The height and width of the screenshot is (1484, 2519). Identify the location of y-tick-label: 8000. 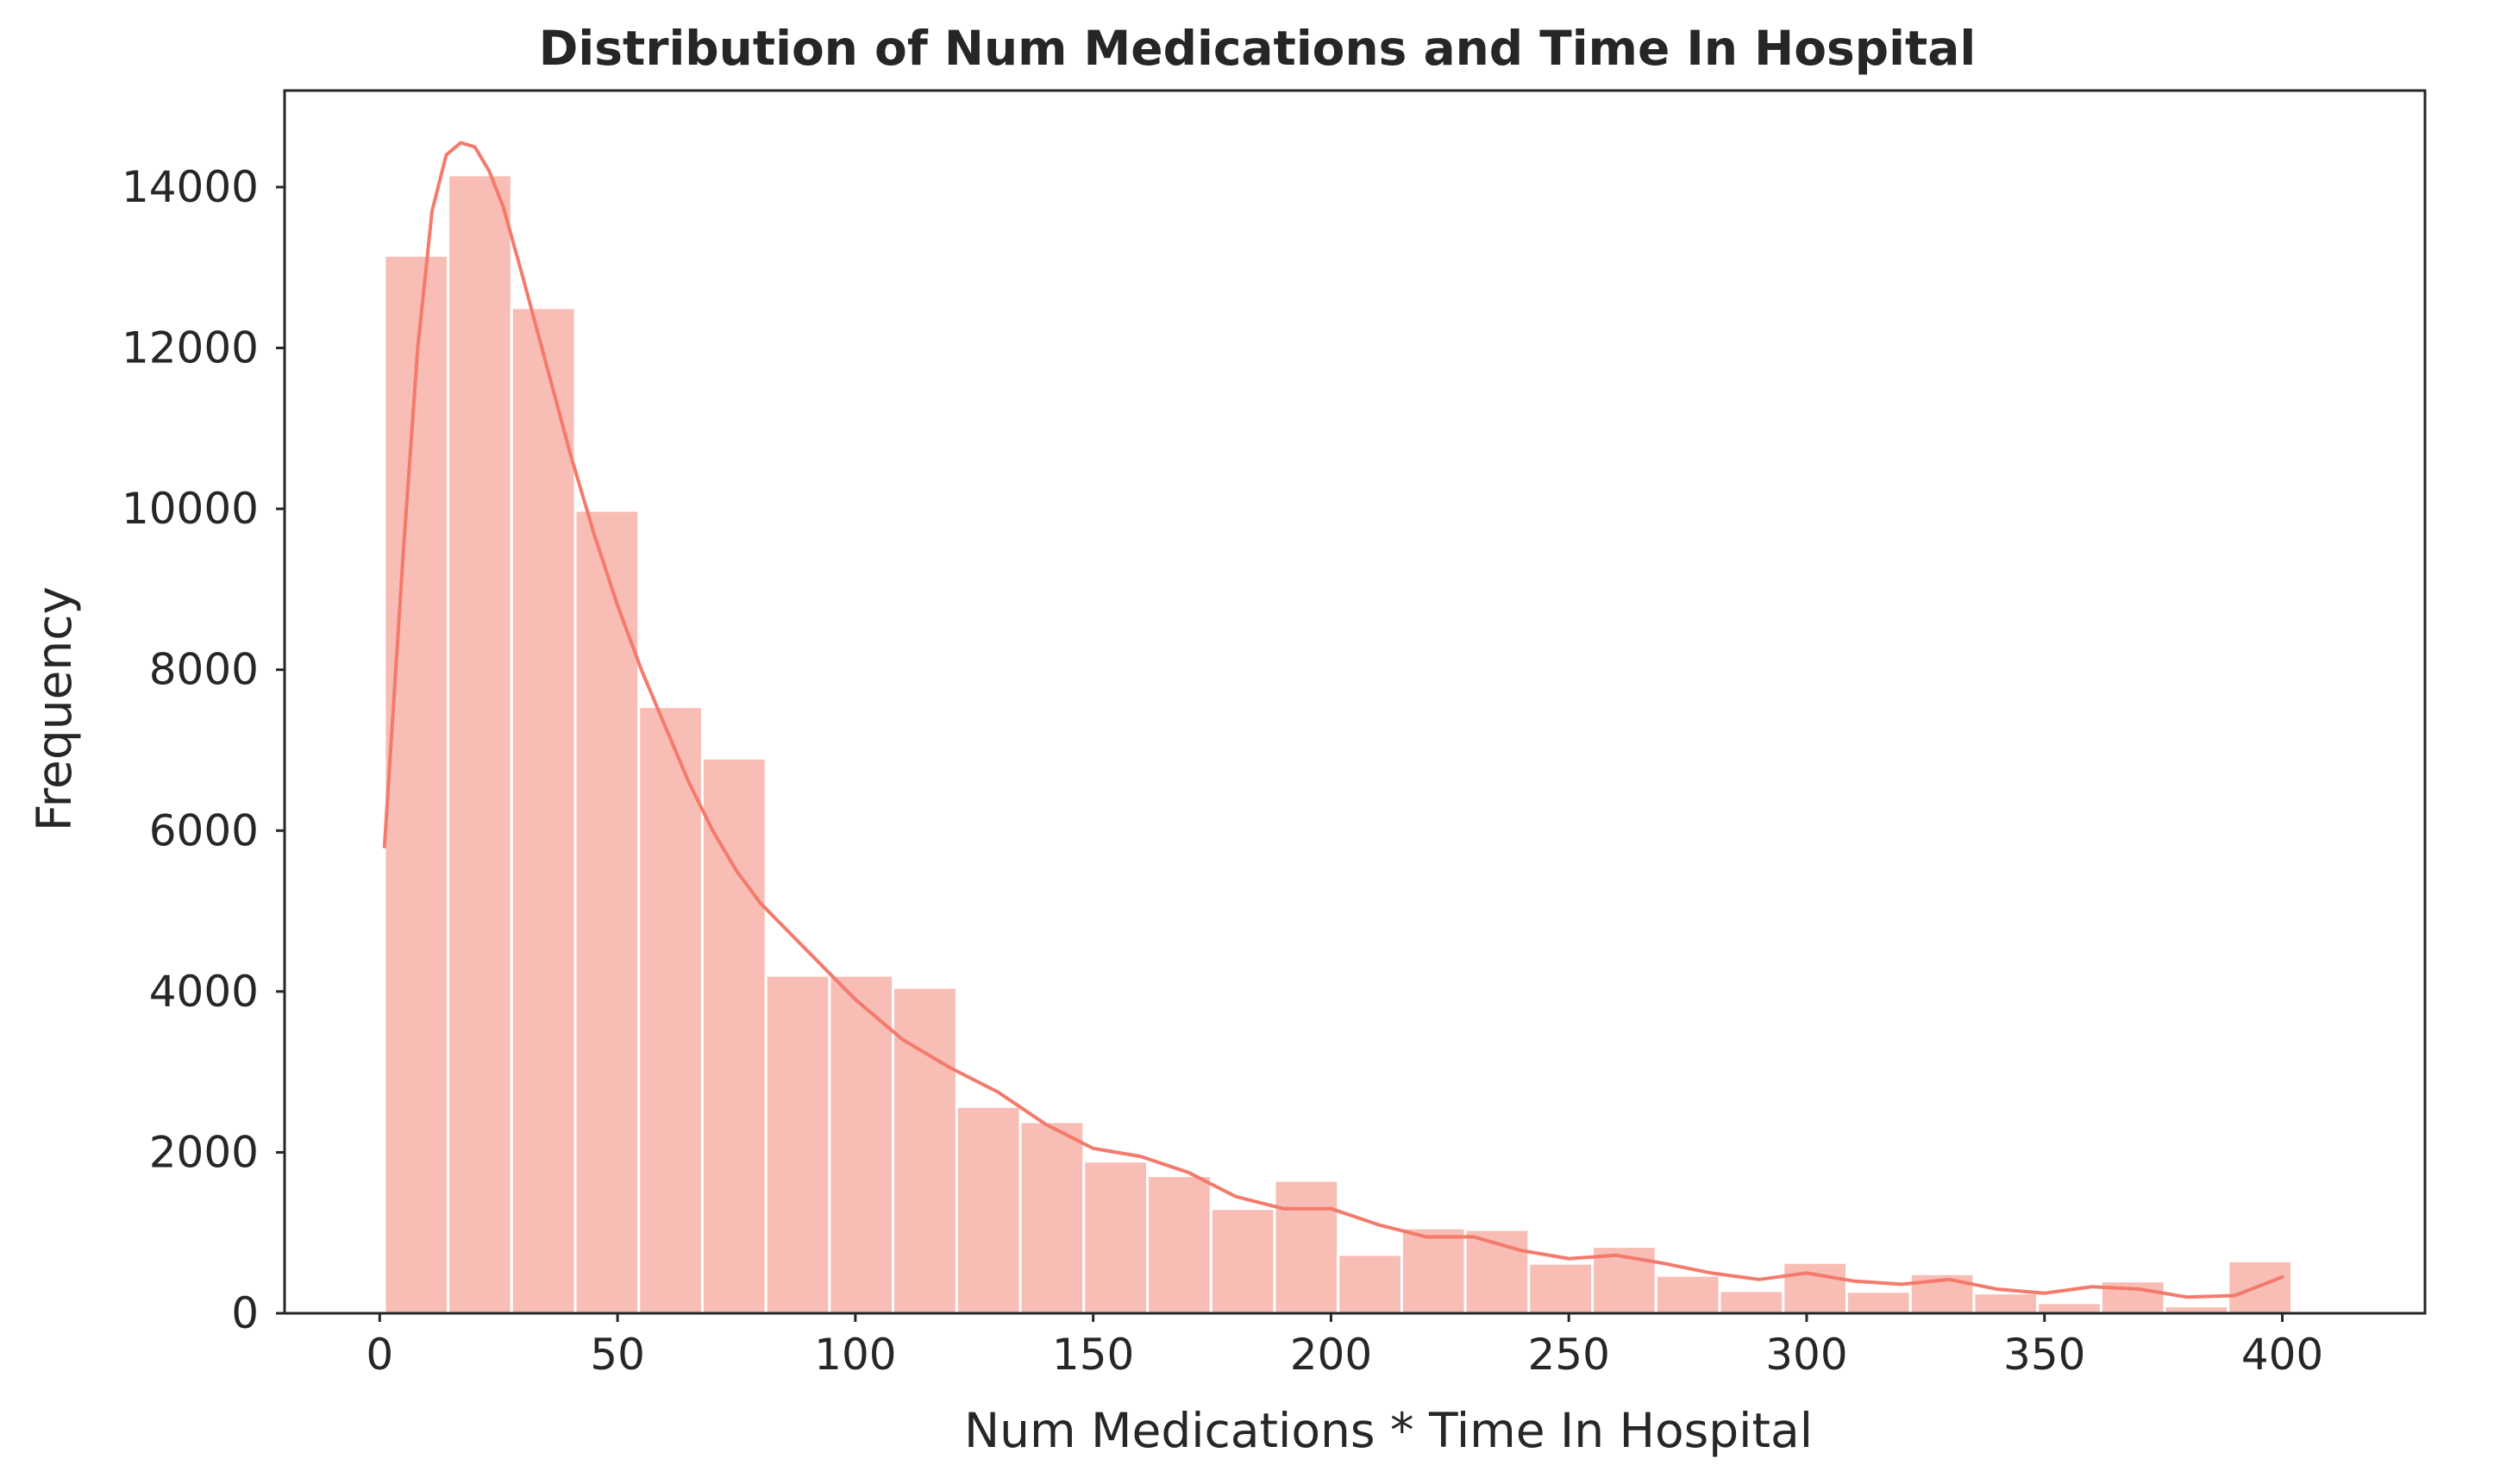
(204, 670).